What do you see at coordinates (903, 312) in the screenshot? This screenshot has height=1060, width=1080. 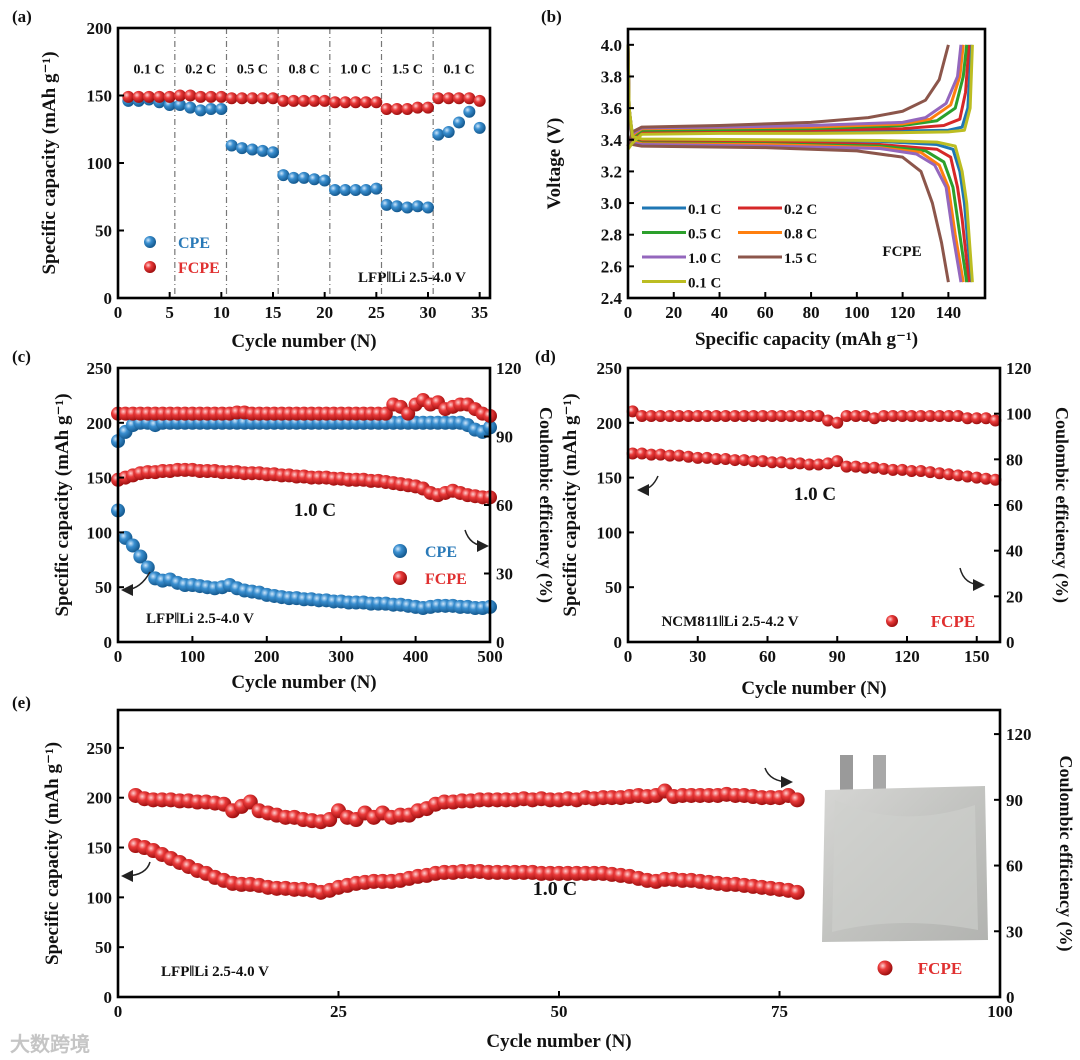 I see `x-tick-label: 120` at bounding box center [903, 312].